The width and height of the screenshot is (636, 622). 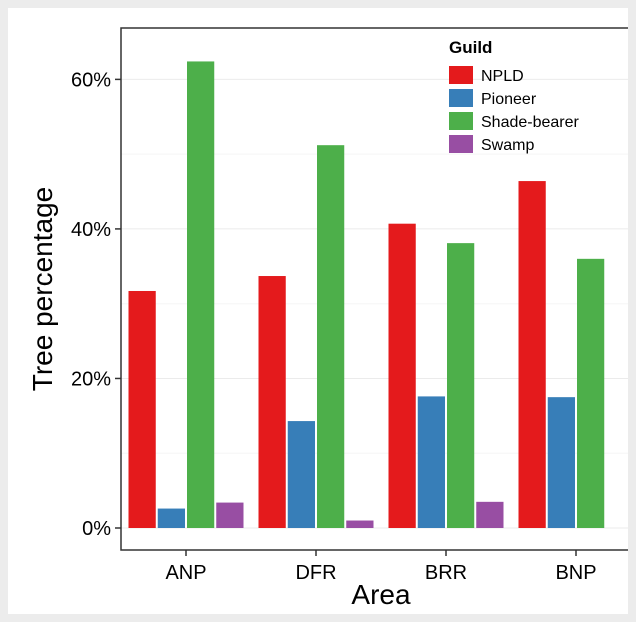 I want to click on bar-swamp-anp, so click(x=230, y=515).